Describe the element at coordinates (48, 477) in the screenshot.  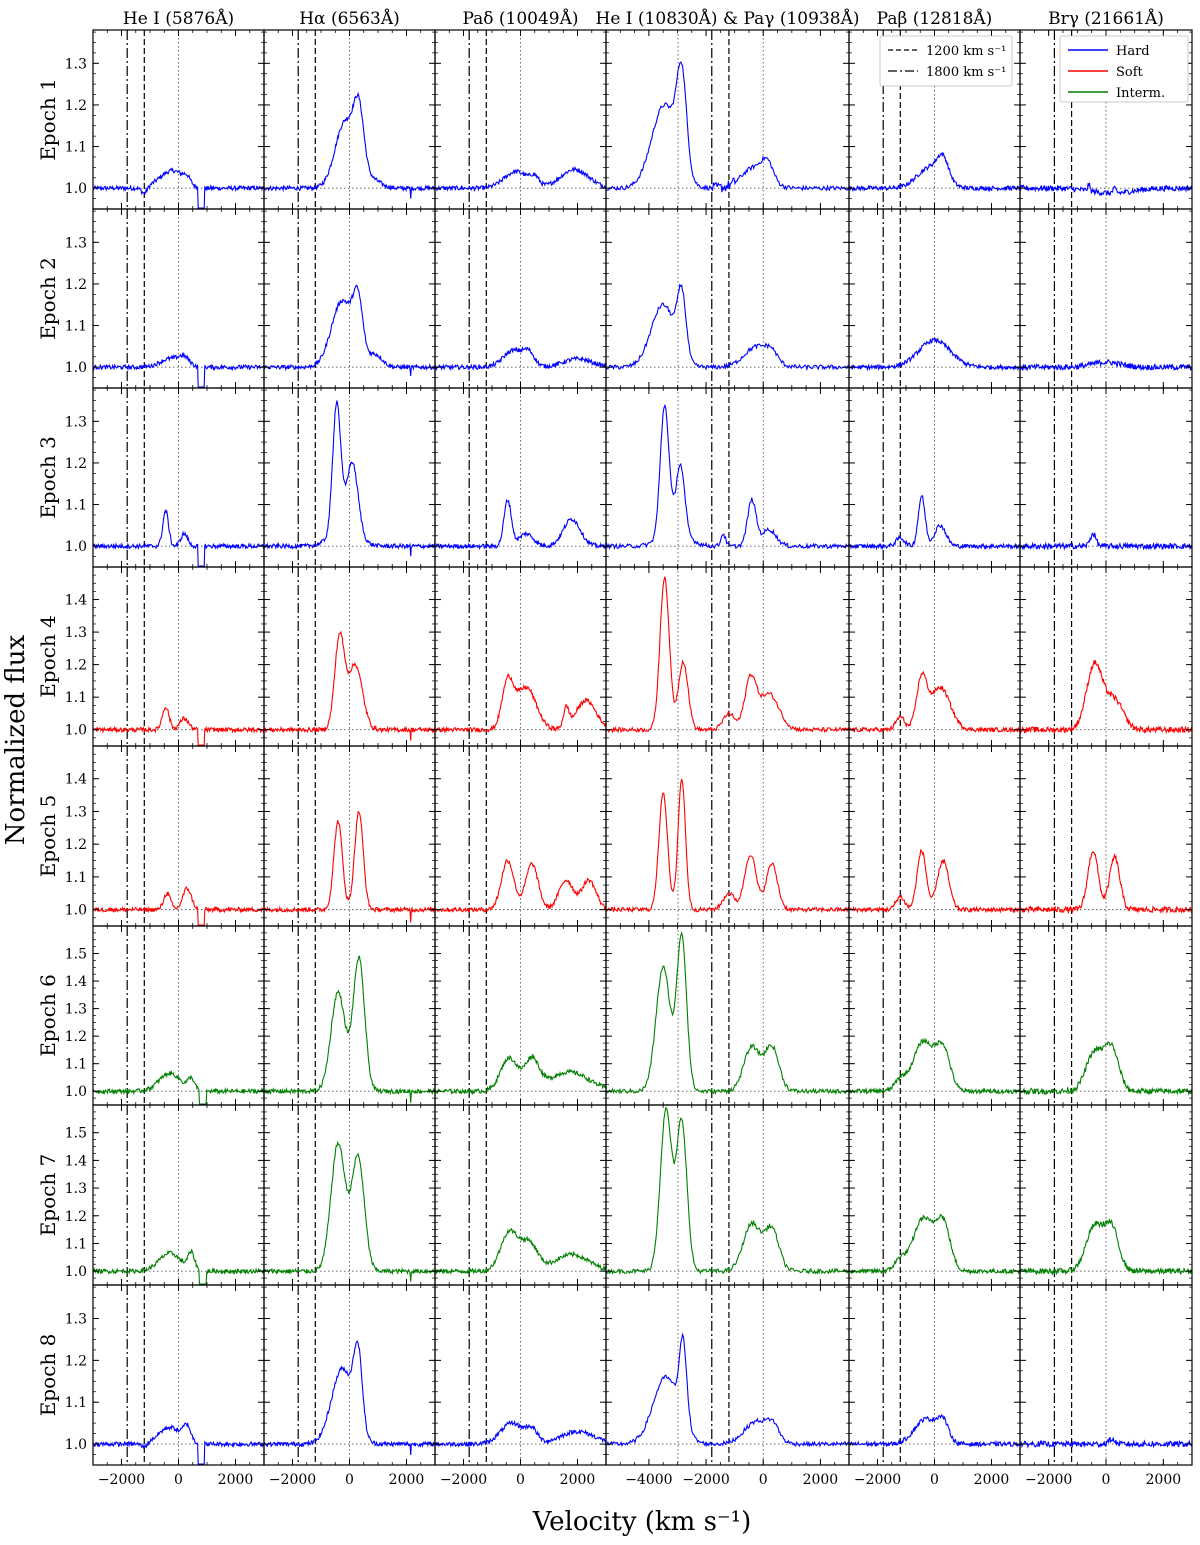
I see `row-label: Epoch 3` at that location.